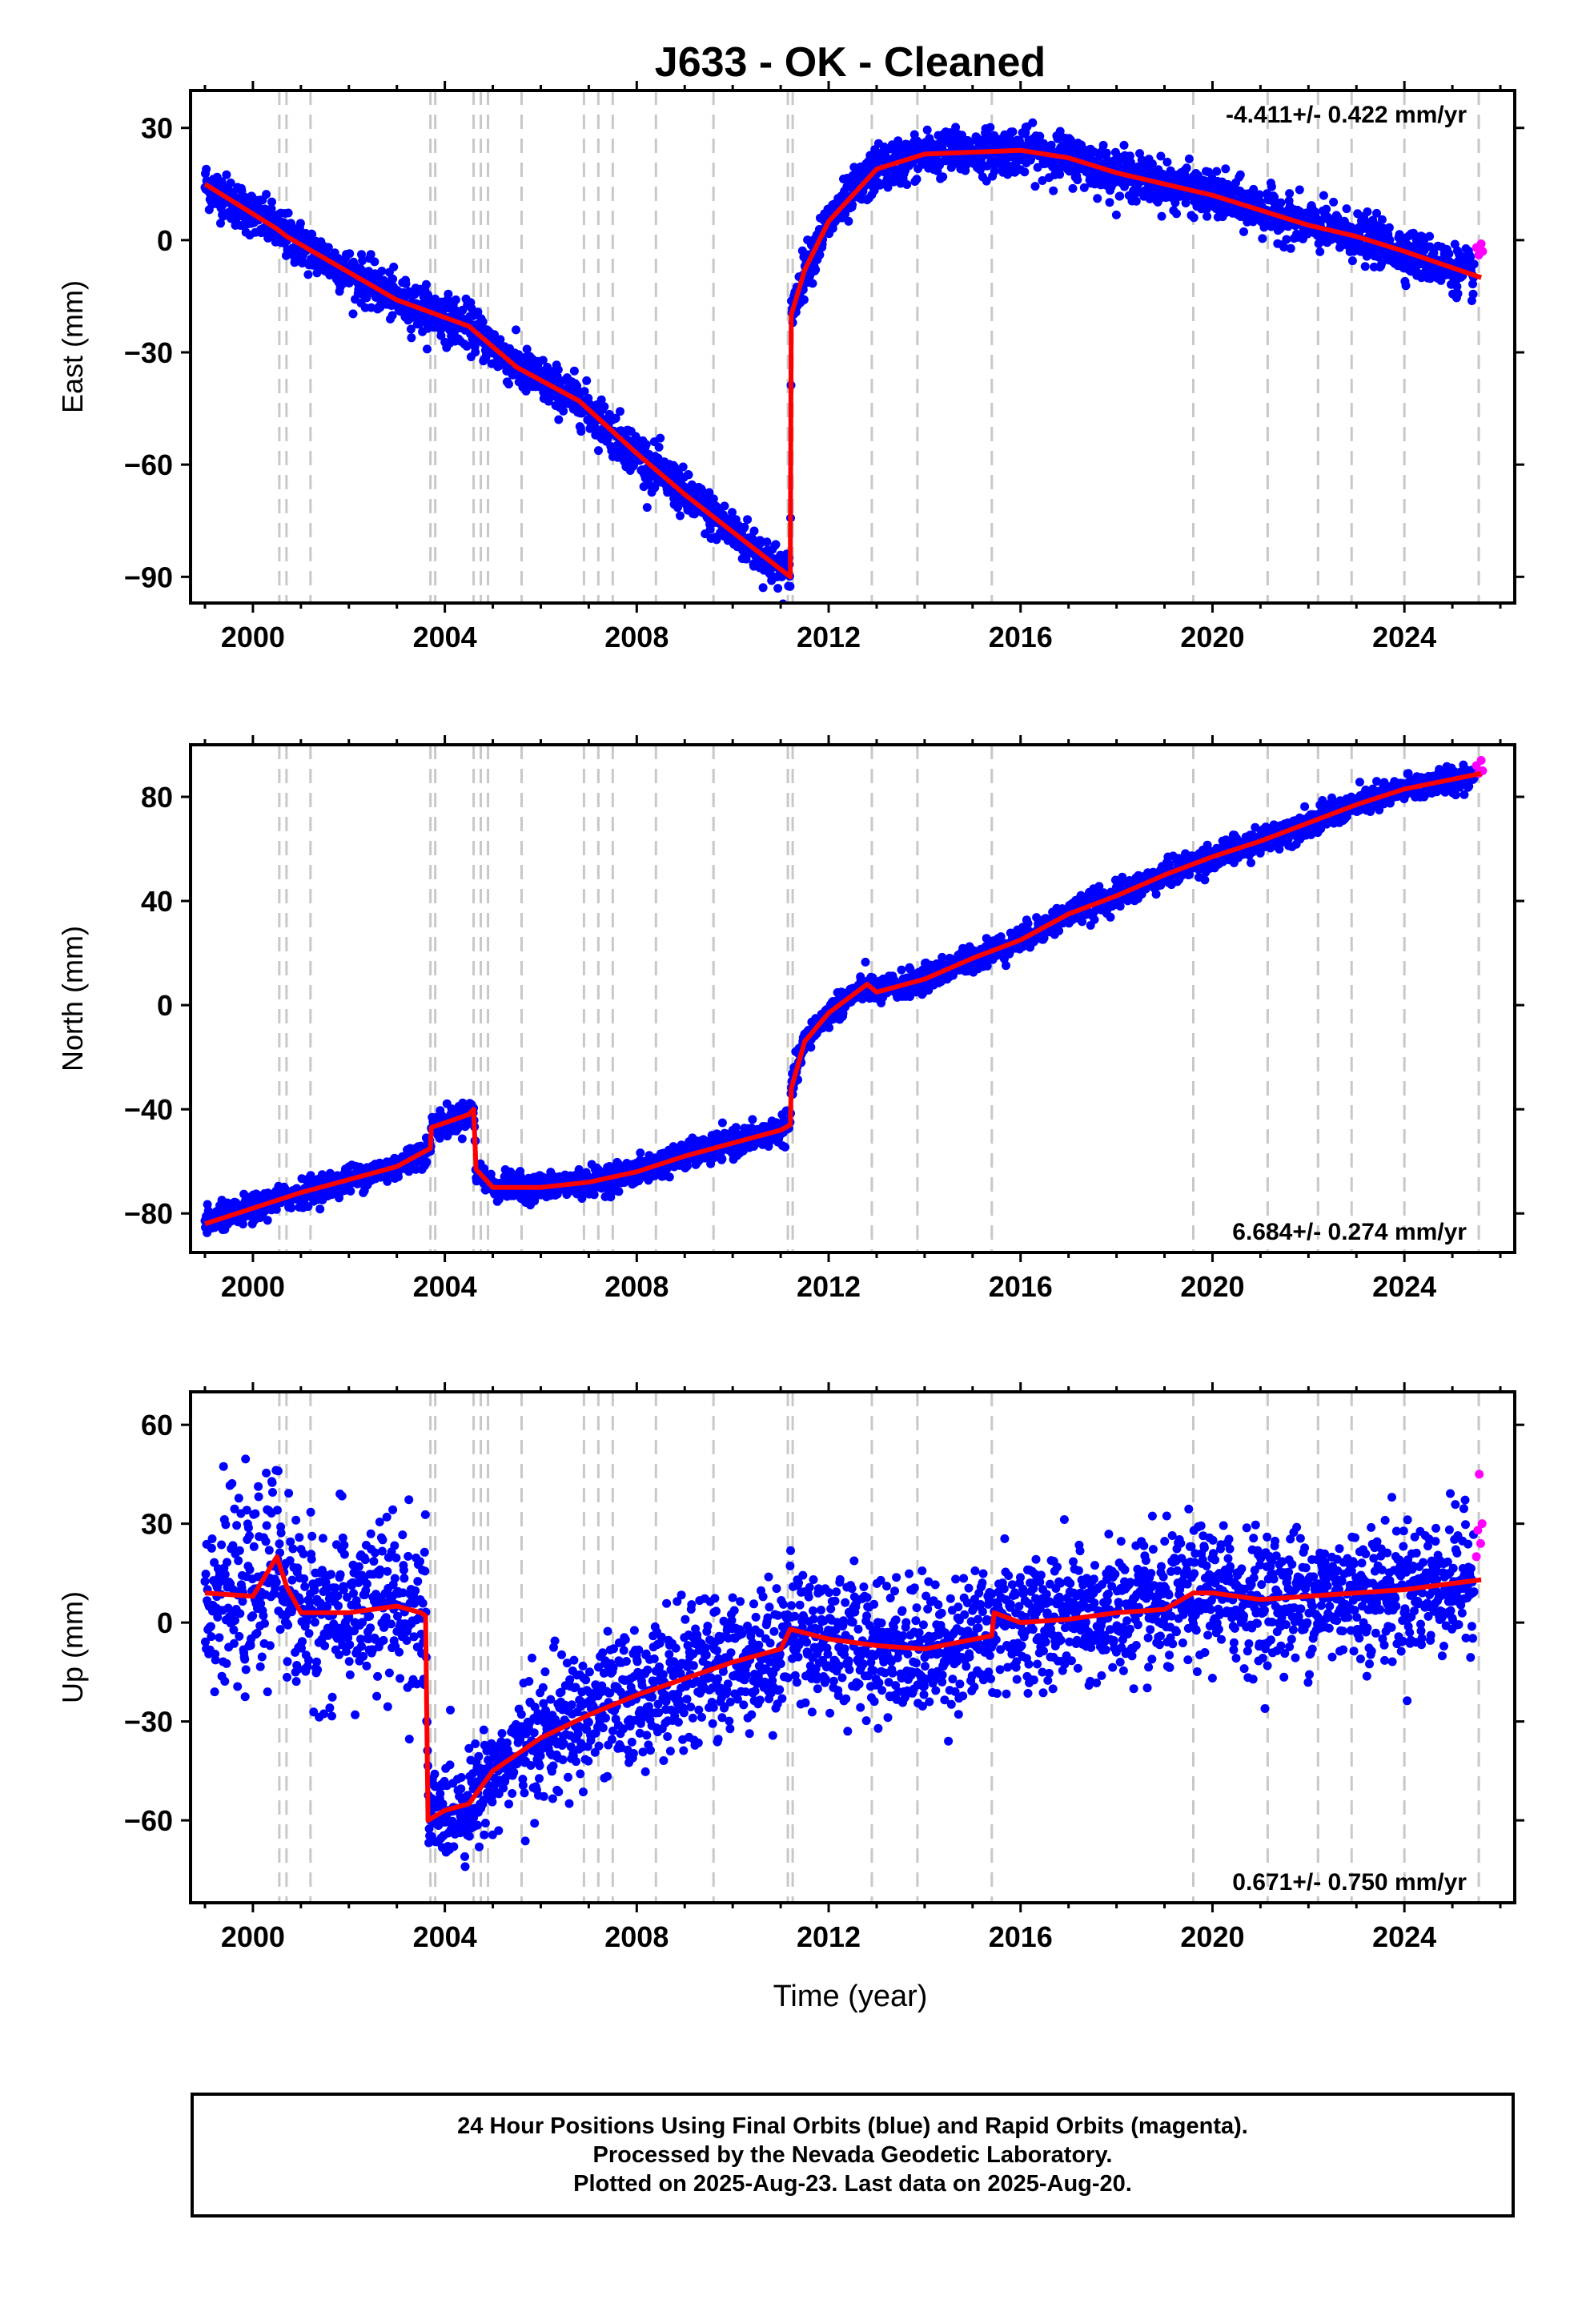 The width and height of the screenshot is (1582, 2324). I want to click on x-tick-label: 2016, so click(1021, 637).